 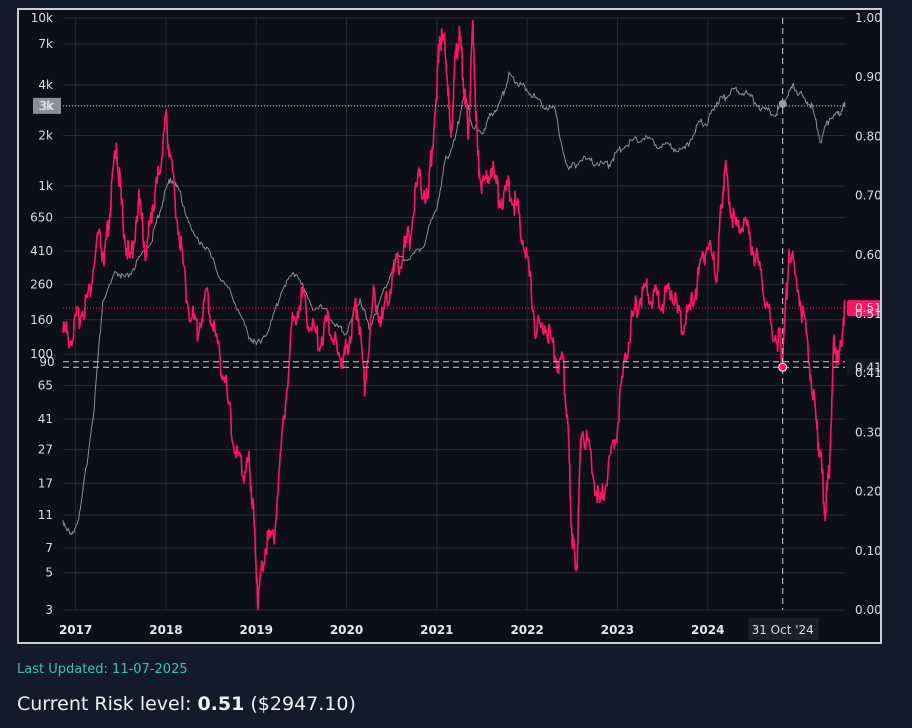 What do you see at coordinates (867, 77) in the screenshot?
I see `right-tick-label: 0.90` at bounding box center [867, 77].